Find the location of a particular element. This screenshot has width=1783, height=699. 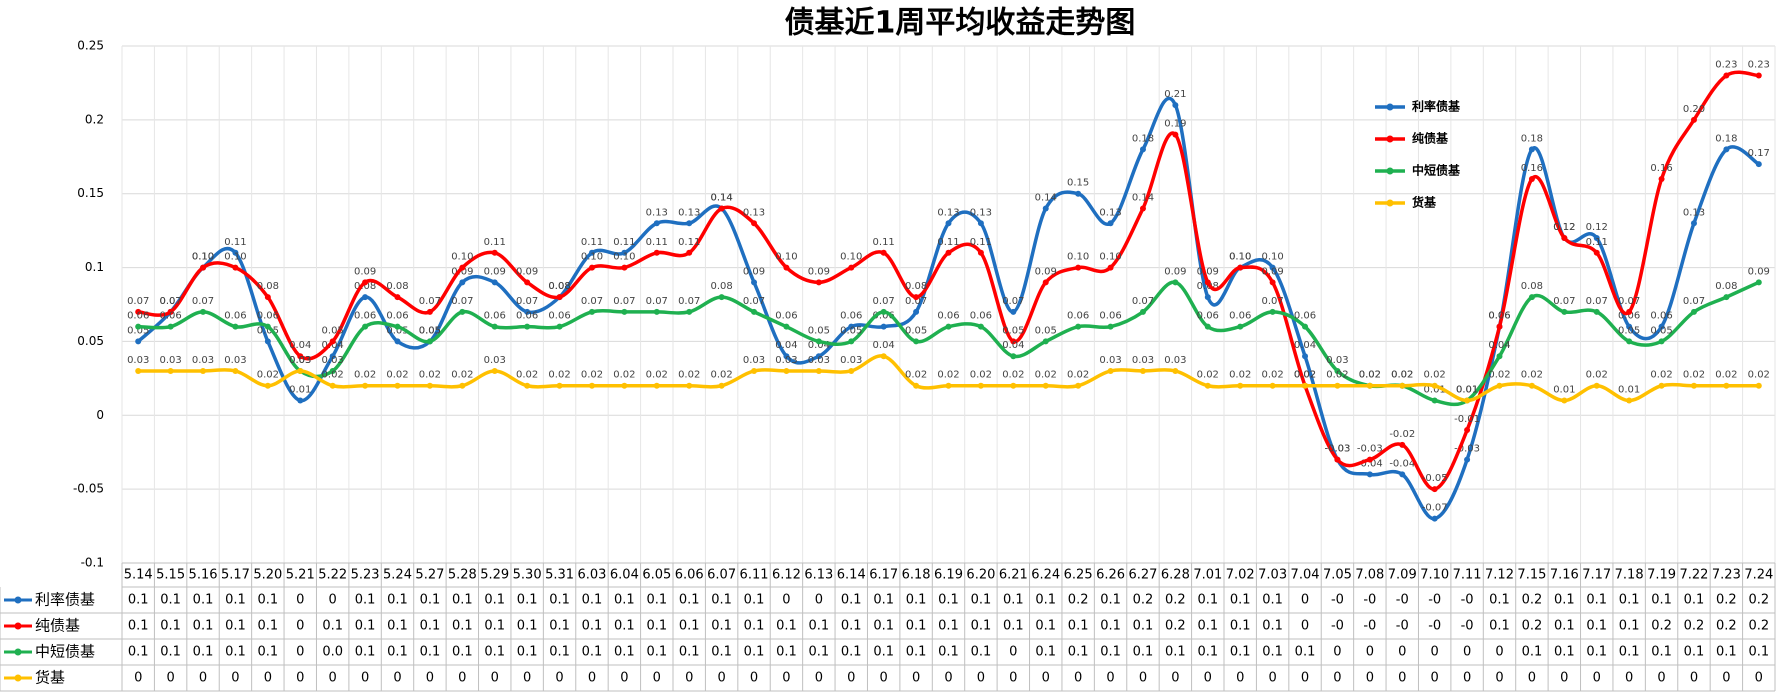

y-tick-label: -0.1 is located at coordinates (92, 563).